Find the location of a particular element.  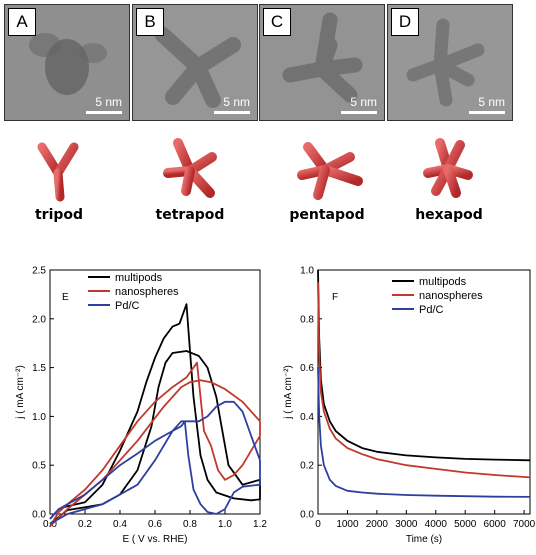

panel-letter: A is located at coordinates (22, 22).